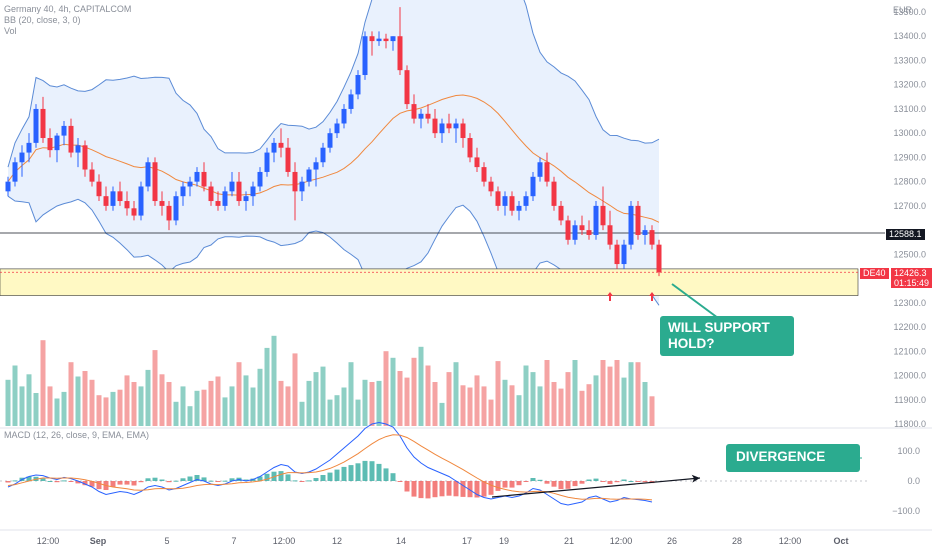 This screenshot has height=550, width=932. Describe the element at coordinates (909, 351) in the screenshot. I see `price-scale-label: 12100.0` at that location.